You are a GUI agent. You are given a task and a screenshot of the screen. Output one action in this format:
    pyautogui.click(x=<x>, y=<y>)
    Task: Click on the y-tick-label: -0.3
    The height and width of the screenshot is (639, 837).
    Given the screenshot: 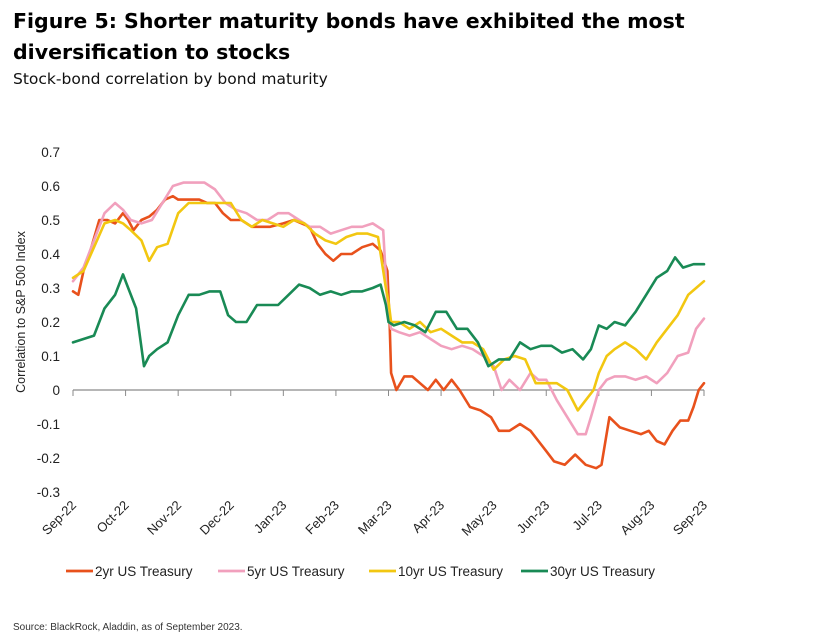 What is the action you would take?
    pyautogui.click(x=48, y=492)
    